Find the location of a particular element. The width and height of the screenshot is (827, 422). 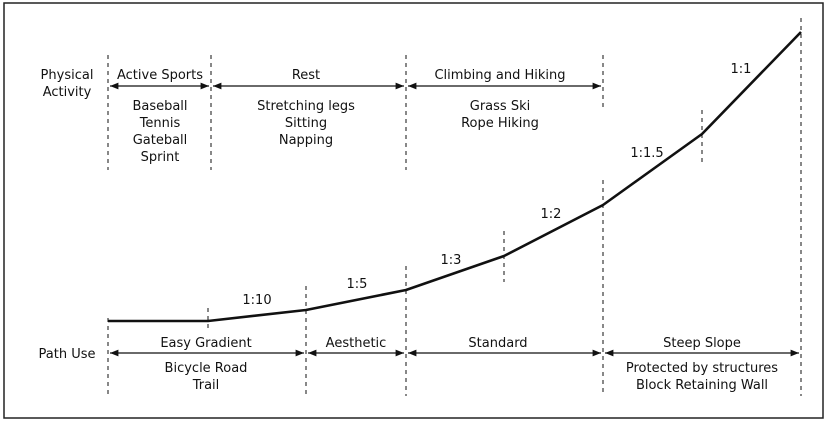

activity-item-napping: Napping is located at coordinates (306, 140).